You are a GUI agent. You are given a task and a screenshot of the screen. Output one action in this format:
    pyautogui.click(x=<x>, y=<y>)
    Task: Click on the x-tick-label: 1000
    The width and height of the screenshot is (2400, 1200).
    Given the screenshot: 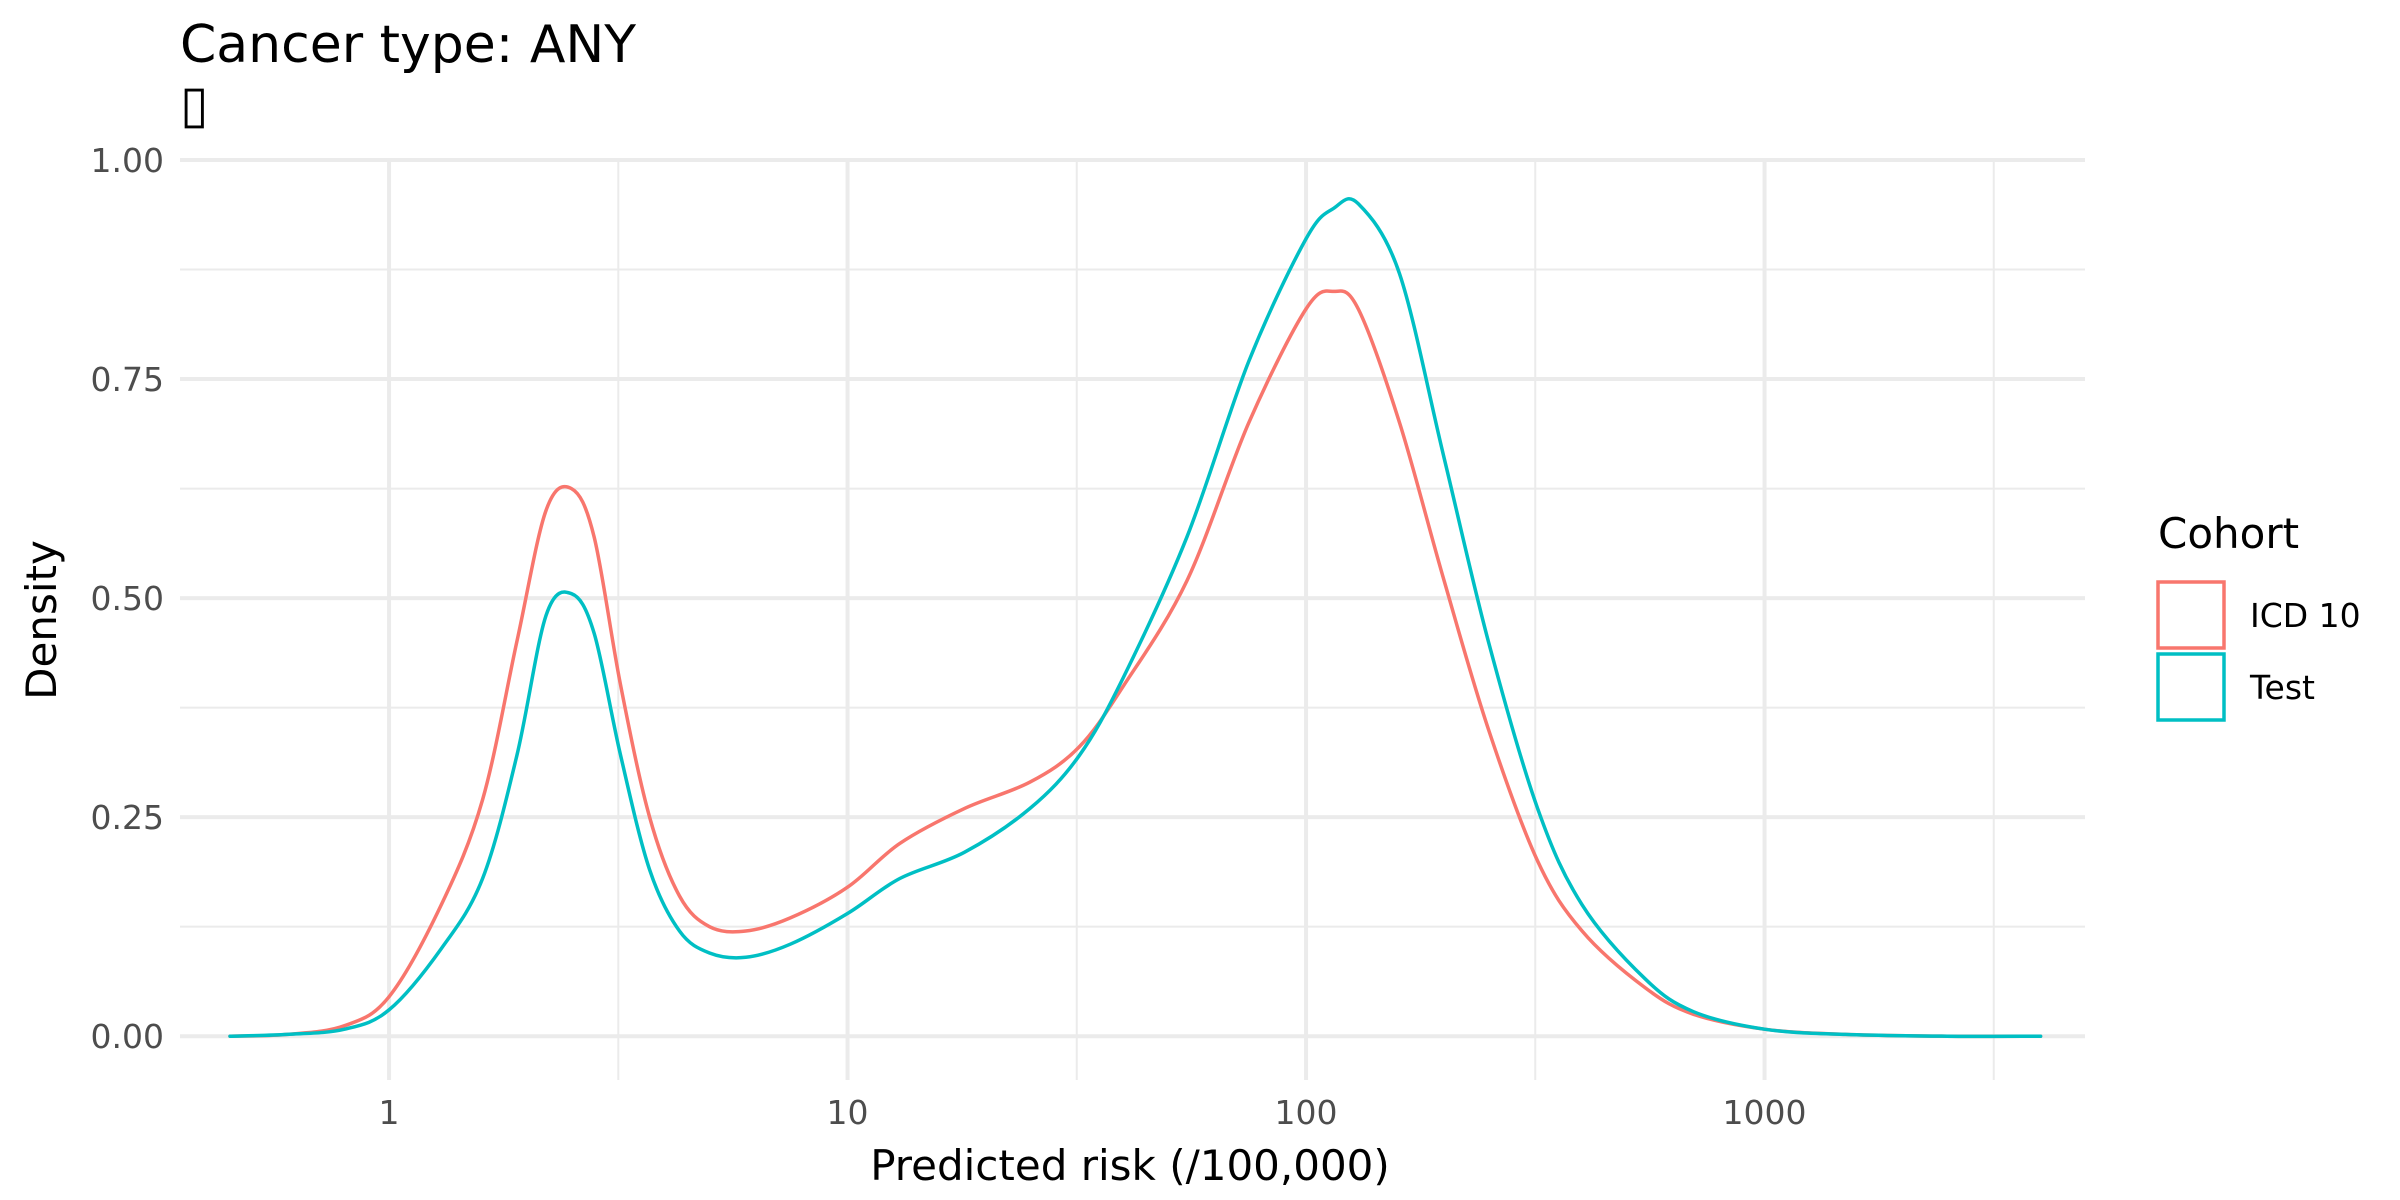 What is the action you would take?
    pyautogui.click(x=1765, y=1112)
    